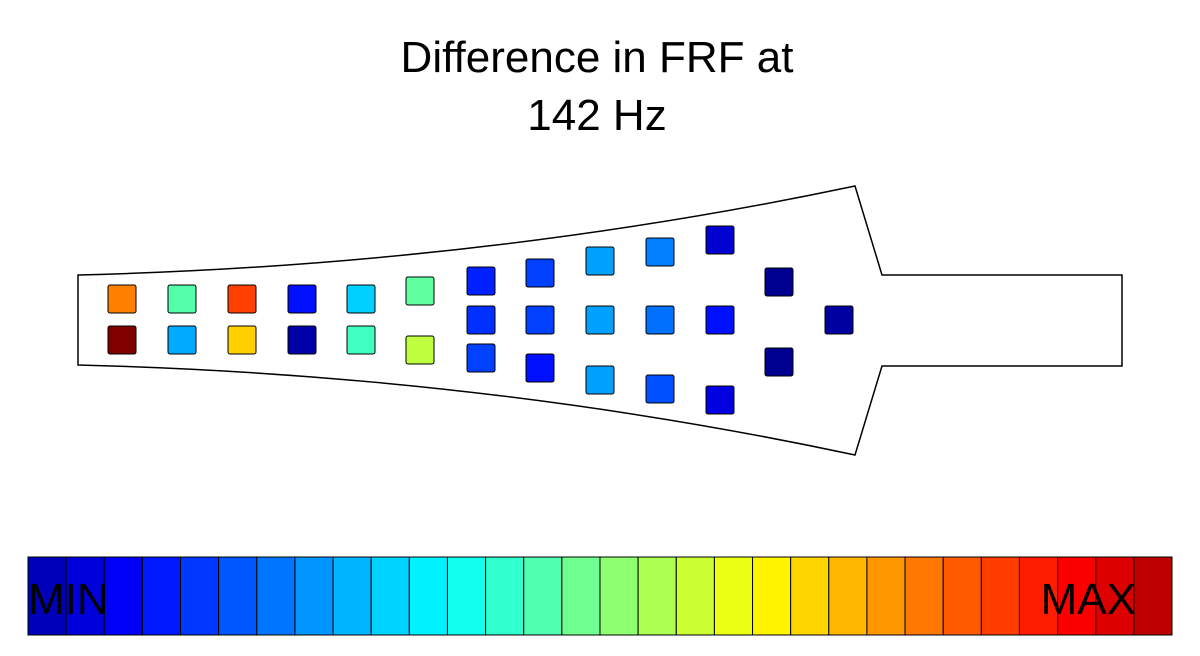 The height and width of the screenshot is (656, 1200). I want to click on colorbar-min-label: MIN, so click(68, 599).